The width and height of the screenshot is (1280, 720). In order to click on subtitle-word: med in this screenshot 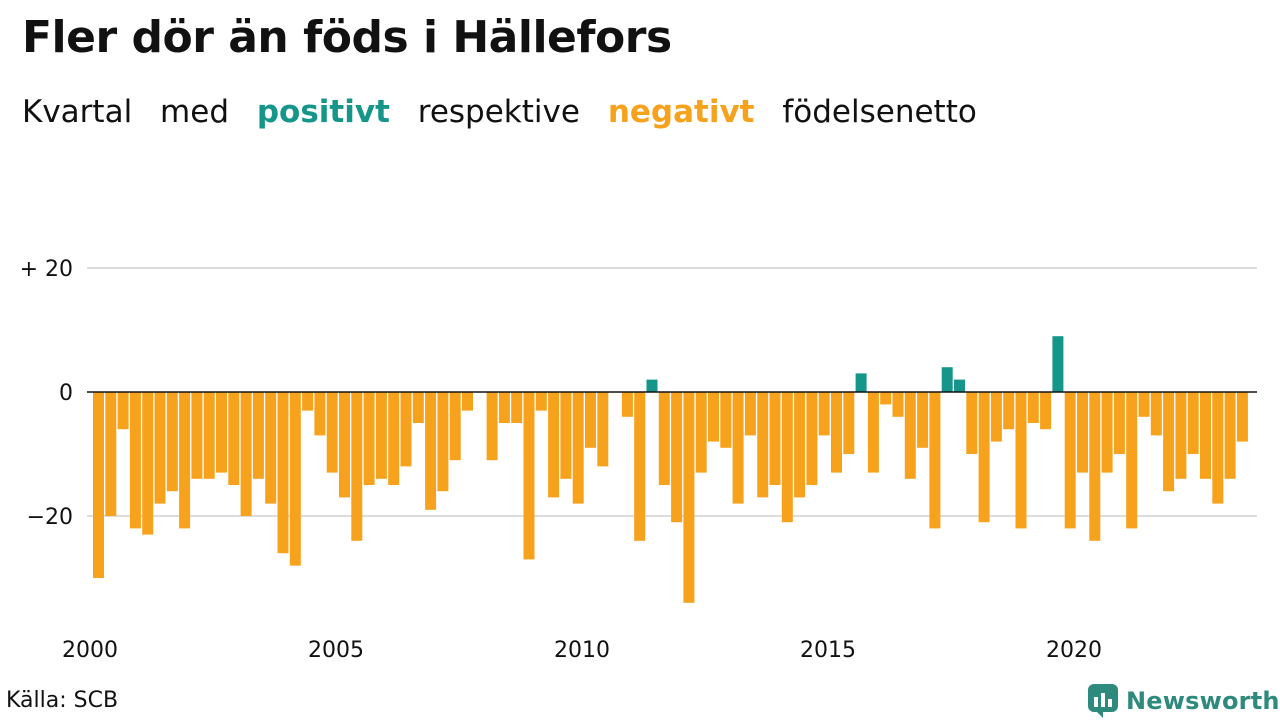, I will do `click(194, 112)`.